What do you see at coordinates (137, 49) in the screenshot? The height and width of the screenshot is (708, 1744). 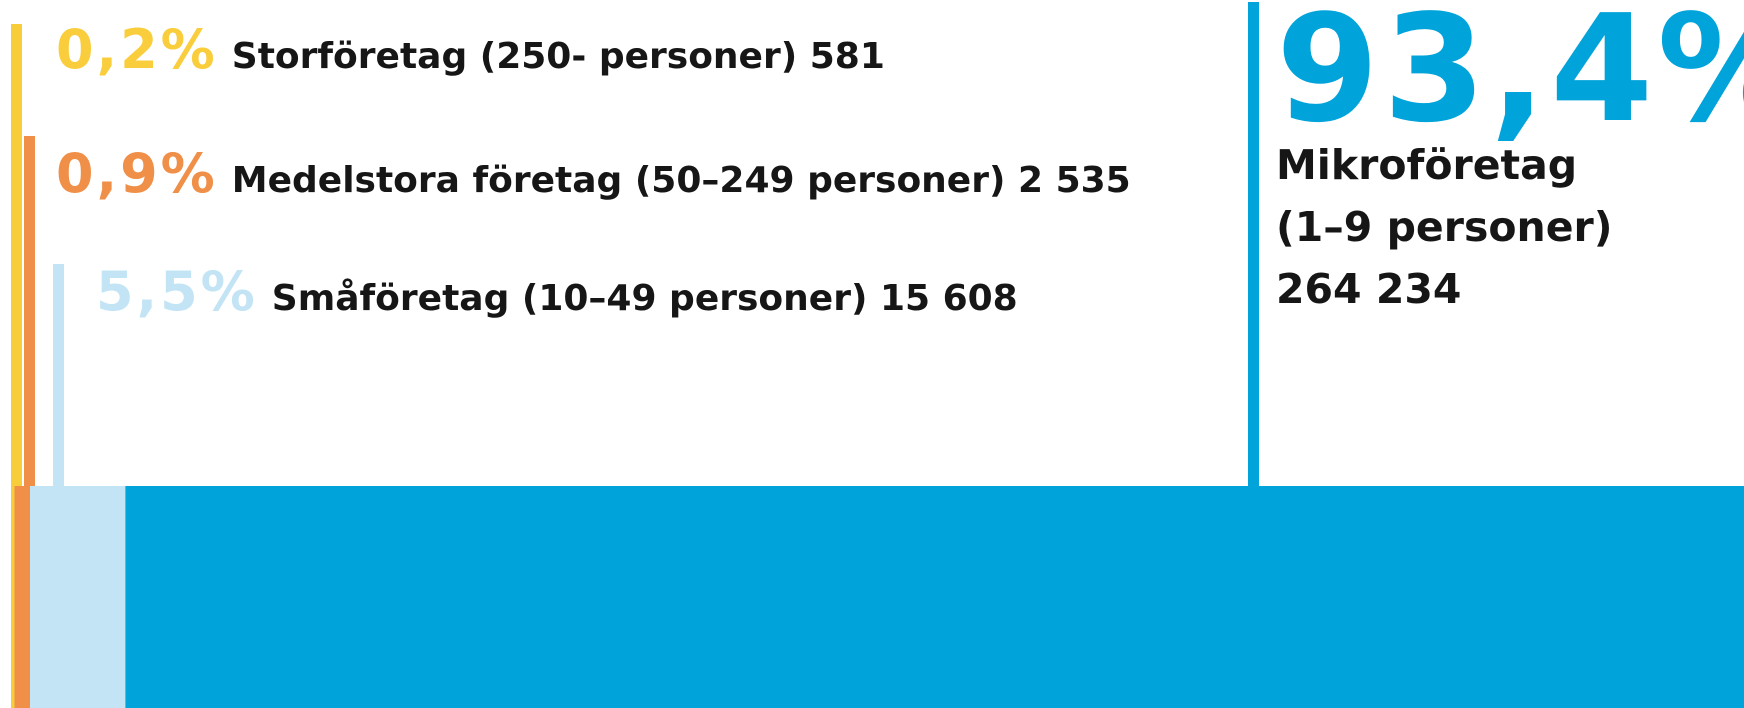 I see `percent-label: 0,2%` at bounding box center [137, 49].